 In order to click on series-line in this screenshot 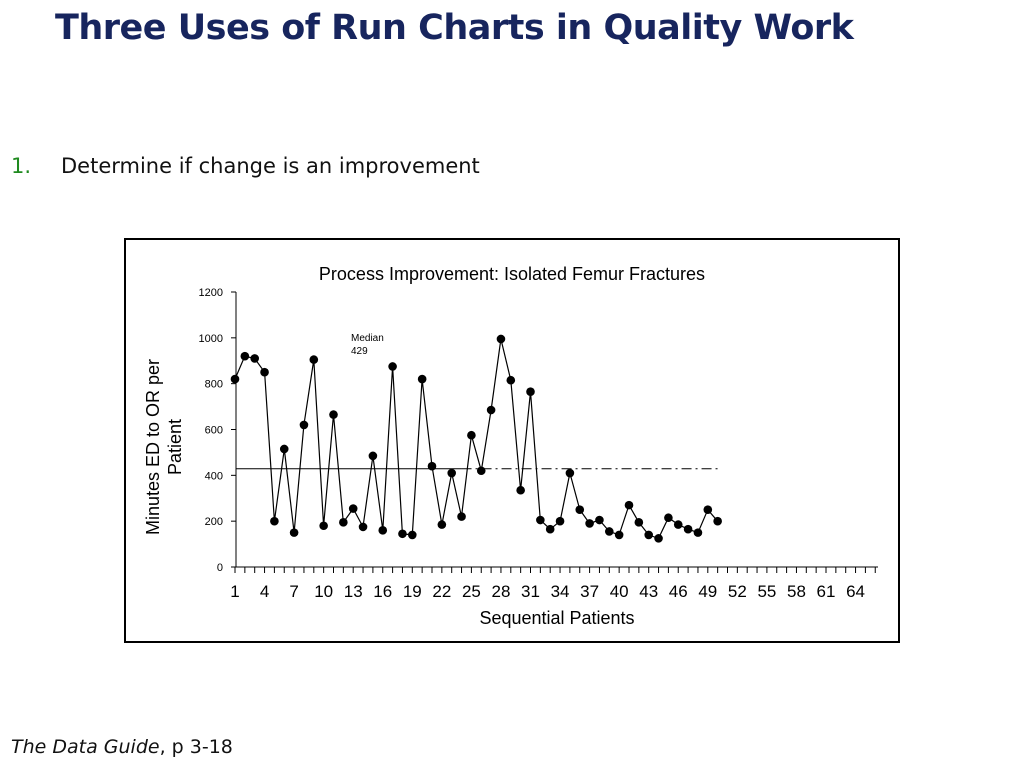, I will do `click(476, 439)`.